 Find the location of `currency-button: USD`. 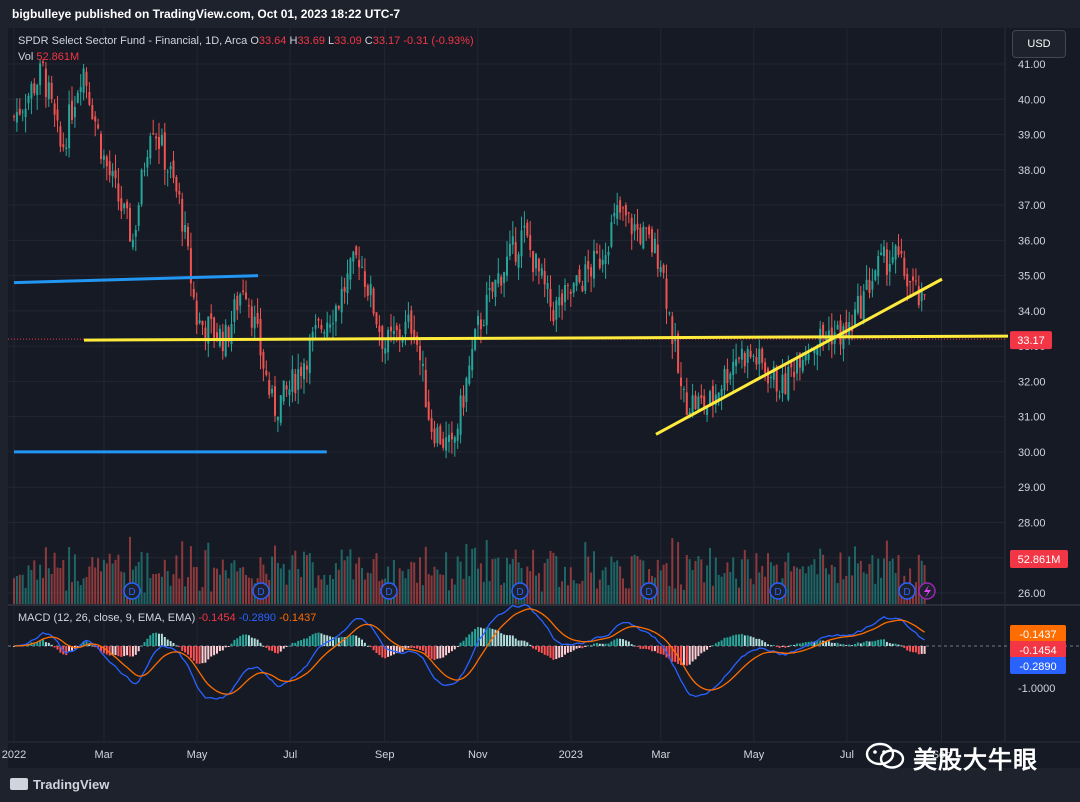

currency-button: USD is located at coordinates (1039, 44).